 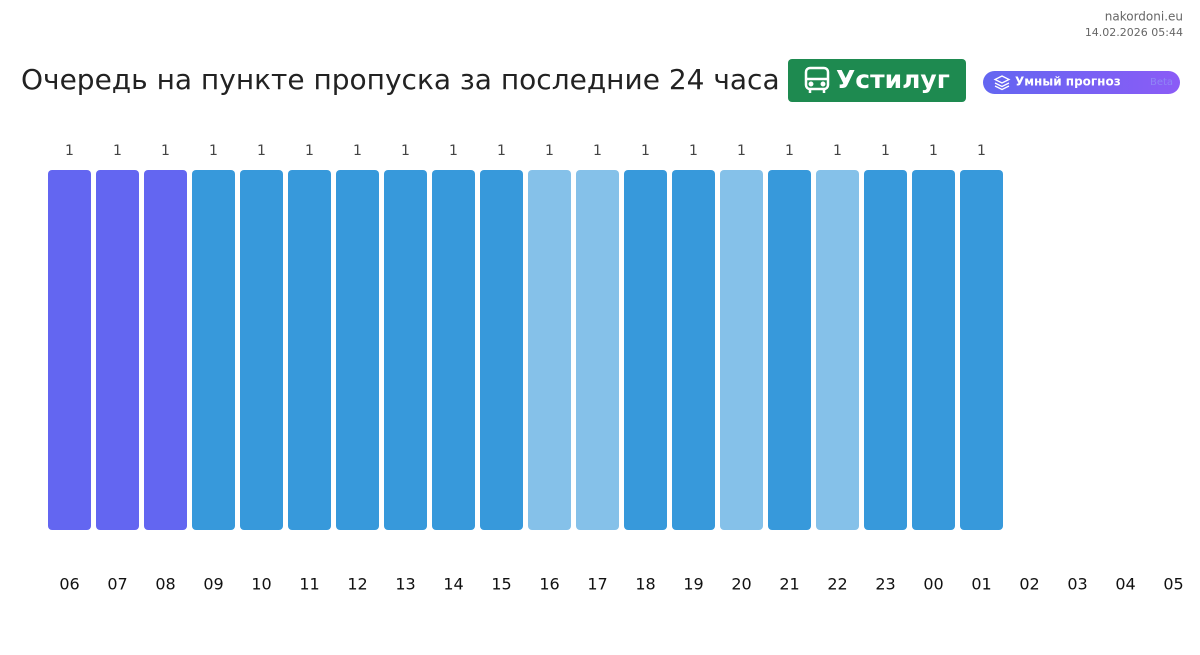 I want to click on x-tick-label: 09, so click(x=213, y=584).